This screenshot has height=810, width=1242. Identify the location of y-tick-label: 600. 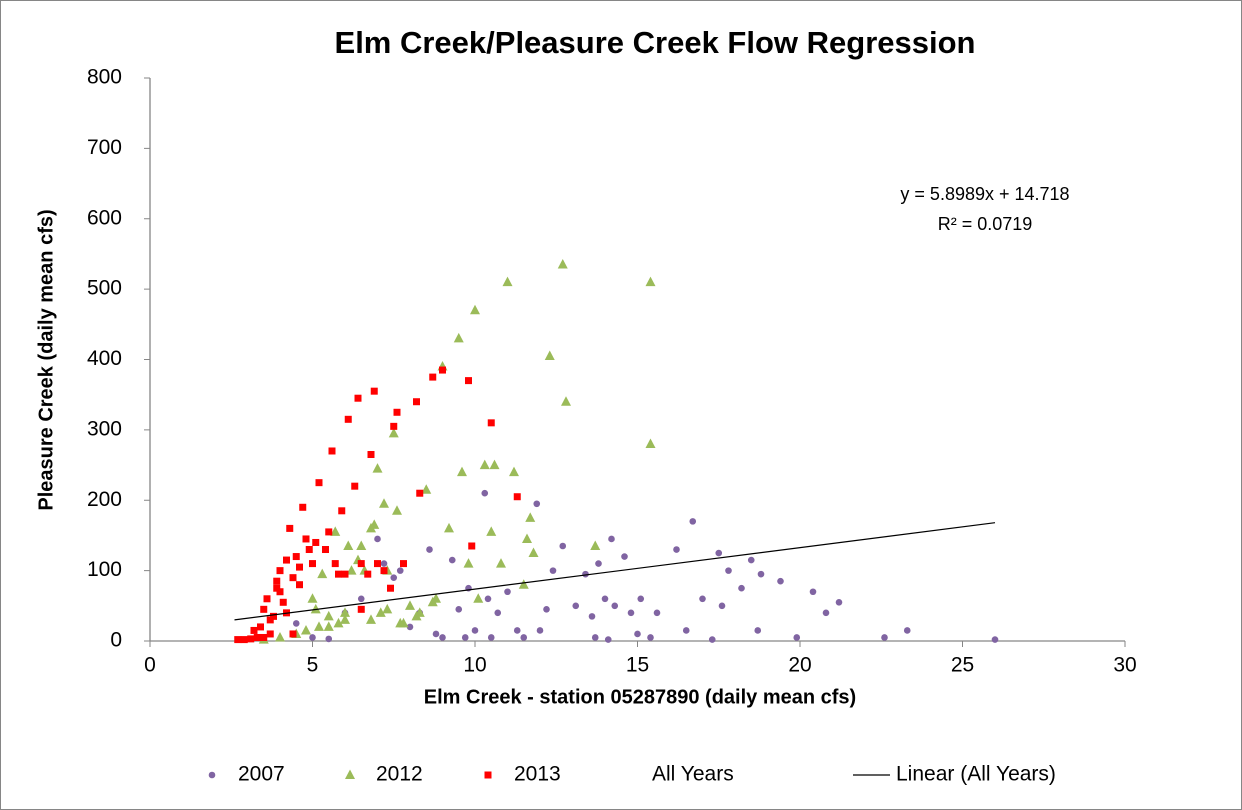
(104, 217).